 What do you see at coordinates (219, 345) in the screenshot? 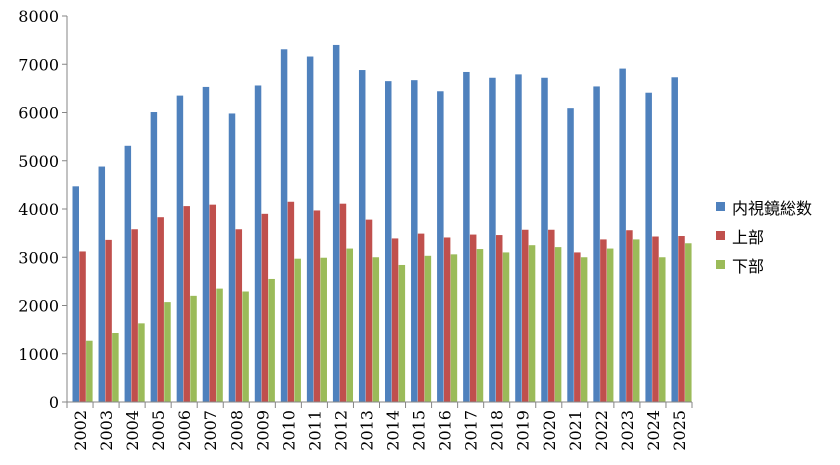
I see `bar-lower-2007` at bounding box center [219, 345].